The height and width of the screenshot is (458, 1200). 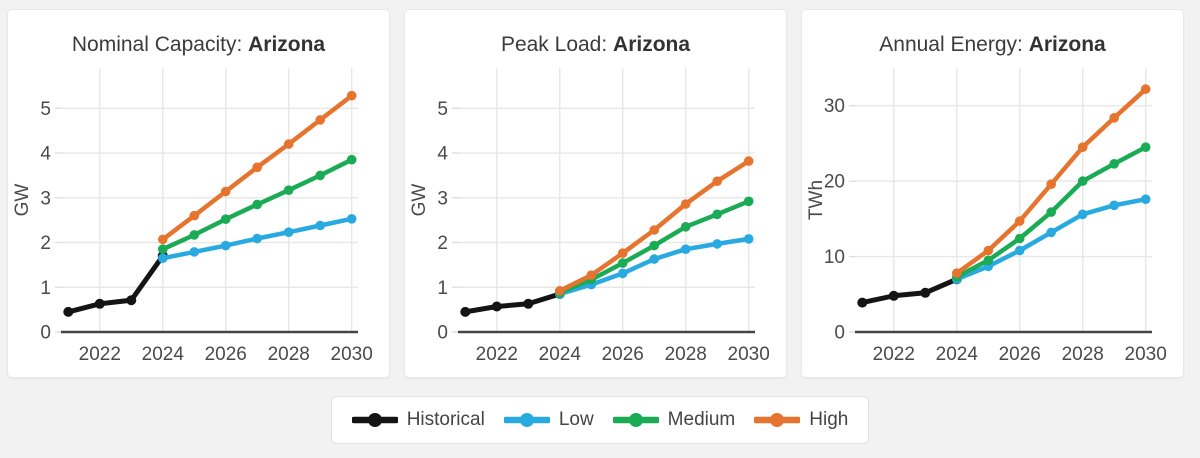 I want to click on legend-item-historical: Historical, so click(x=418, y=420).